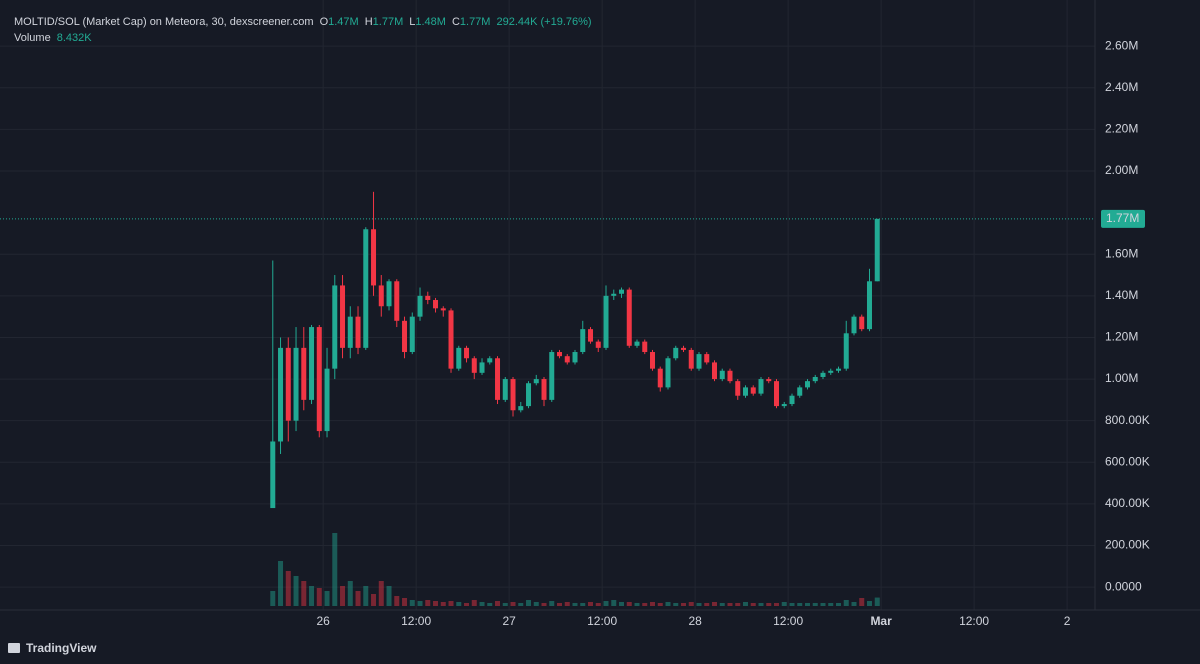  I want to click on y-tick-label: 2.00M, so click(1121, 170).